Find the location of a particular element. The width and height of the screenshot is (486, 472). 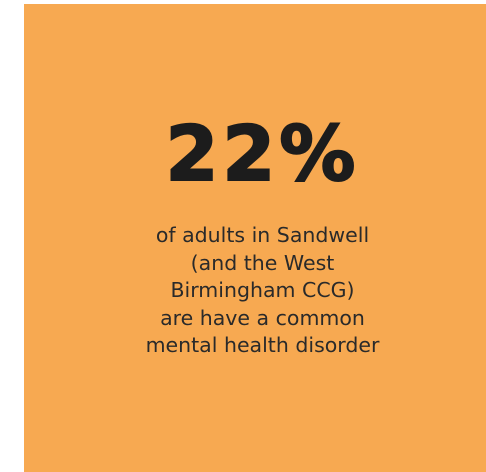

caption-line: Birmingham CCG) is located at coordinates (262, 290).